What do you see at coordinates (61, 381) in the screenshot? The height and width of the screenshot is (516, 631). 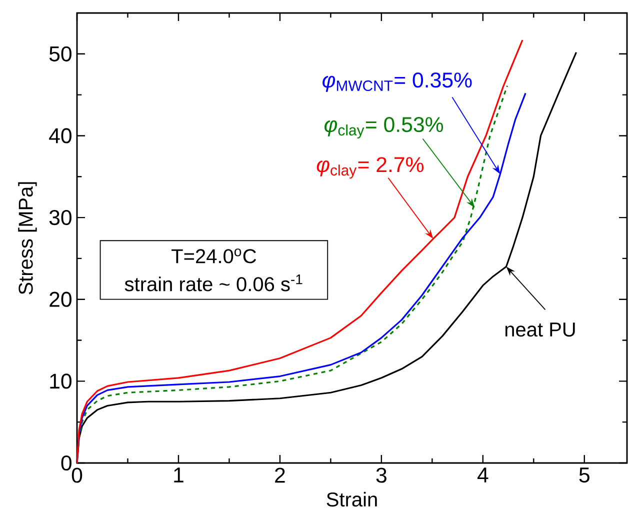 I see `y-tick-label: 10` at bounding box center [61, 381].